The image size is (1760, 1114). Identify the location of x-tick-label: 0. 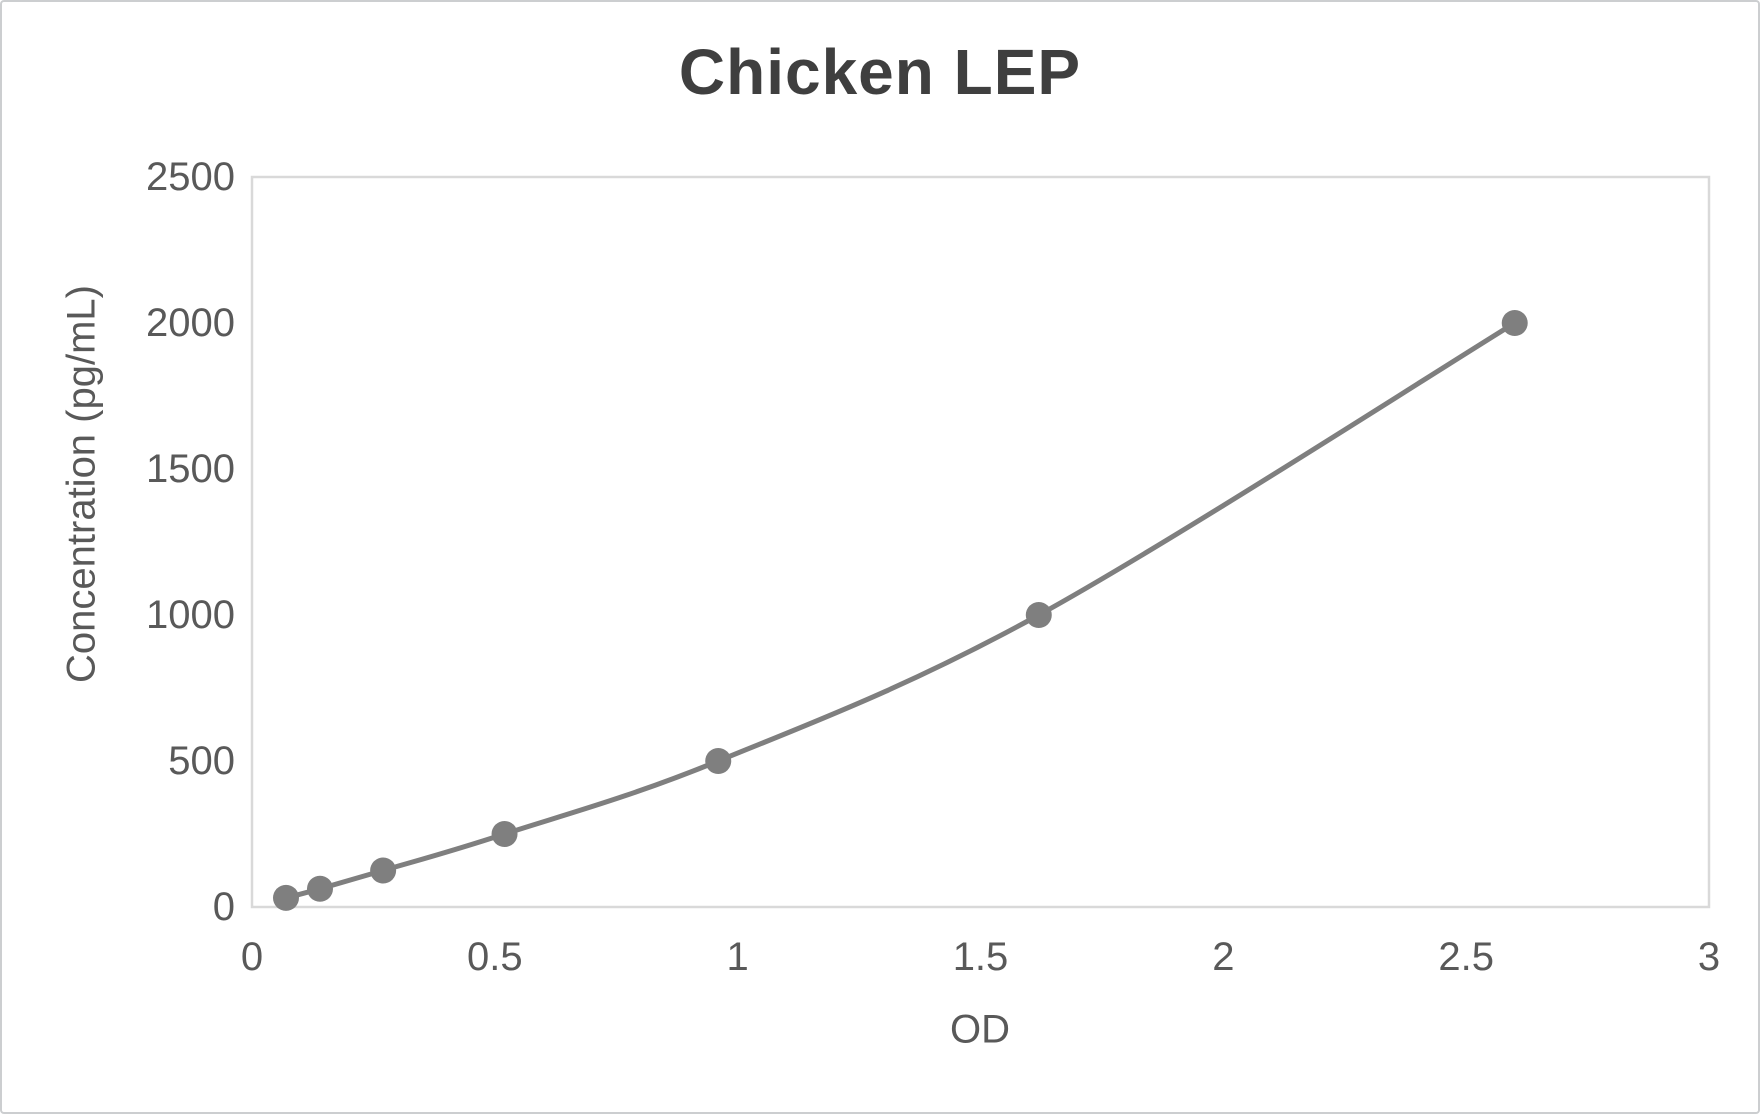
(252, 957).